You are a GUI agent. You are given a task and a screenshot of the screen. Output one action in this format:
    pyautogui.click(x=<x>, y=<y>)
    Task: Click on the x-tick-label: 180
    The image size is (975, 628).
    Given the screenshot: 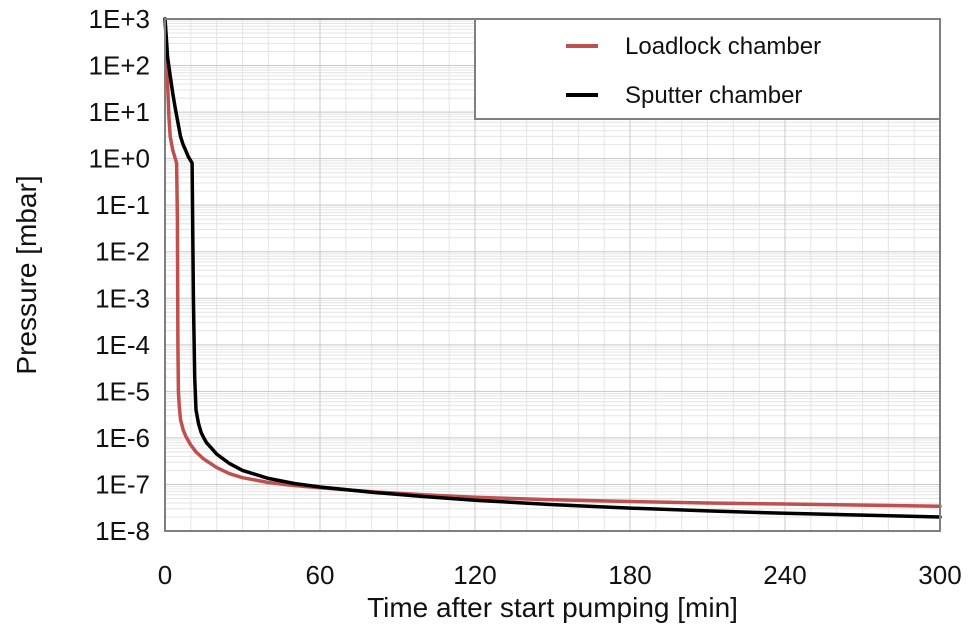 What is the action you would take?
    pyautogui.click(x=629, y=575)
    